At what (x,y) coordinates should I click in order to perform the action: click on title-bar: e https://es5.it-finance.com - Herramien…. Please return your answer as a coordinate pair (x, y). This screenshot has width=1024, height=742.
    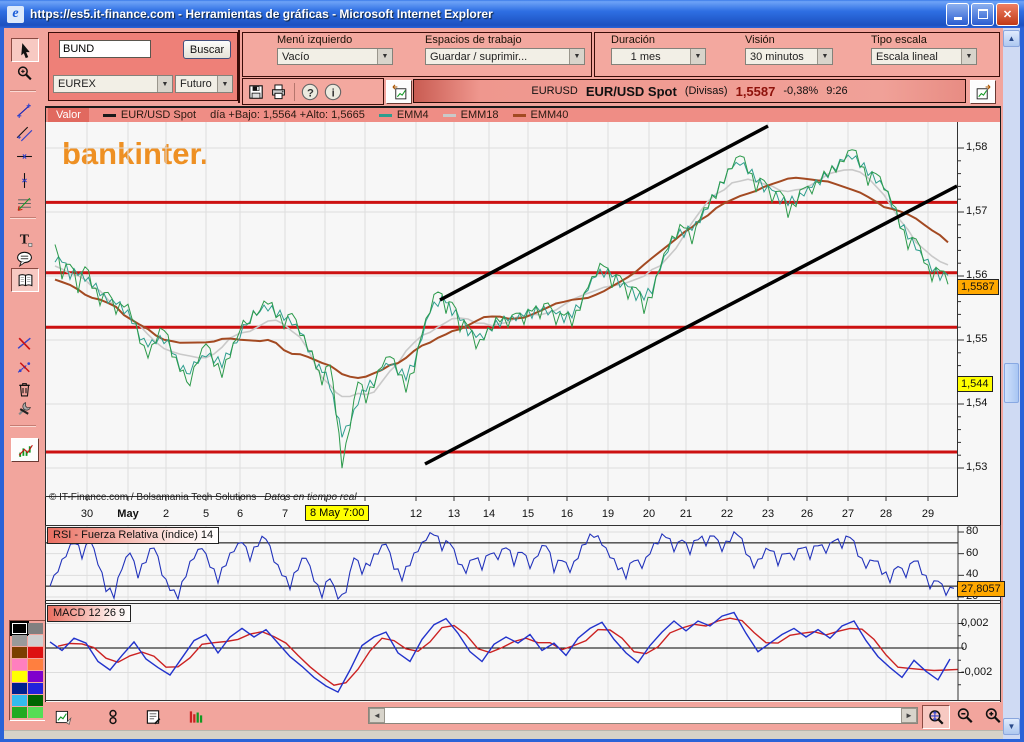
    Looking at the image, I should click on (512, 14).